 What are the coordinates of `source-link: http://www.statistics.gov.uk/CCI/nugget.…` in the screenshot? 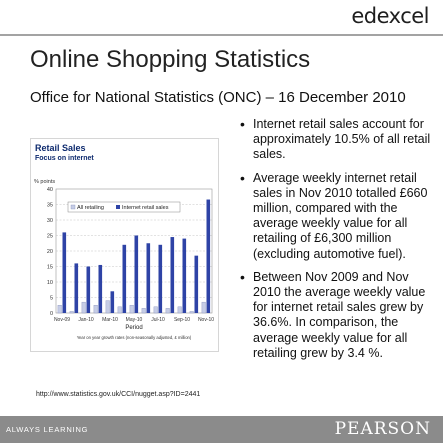 It's located at (118, 394).